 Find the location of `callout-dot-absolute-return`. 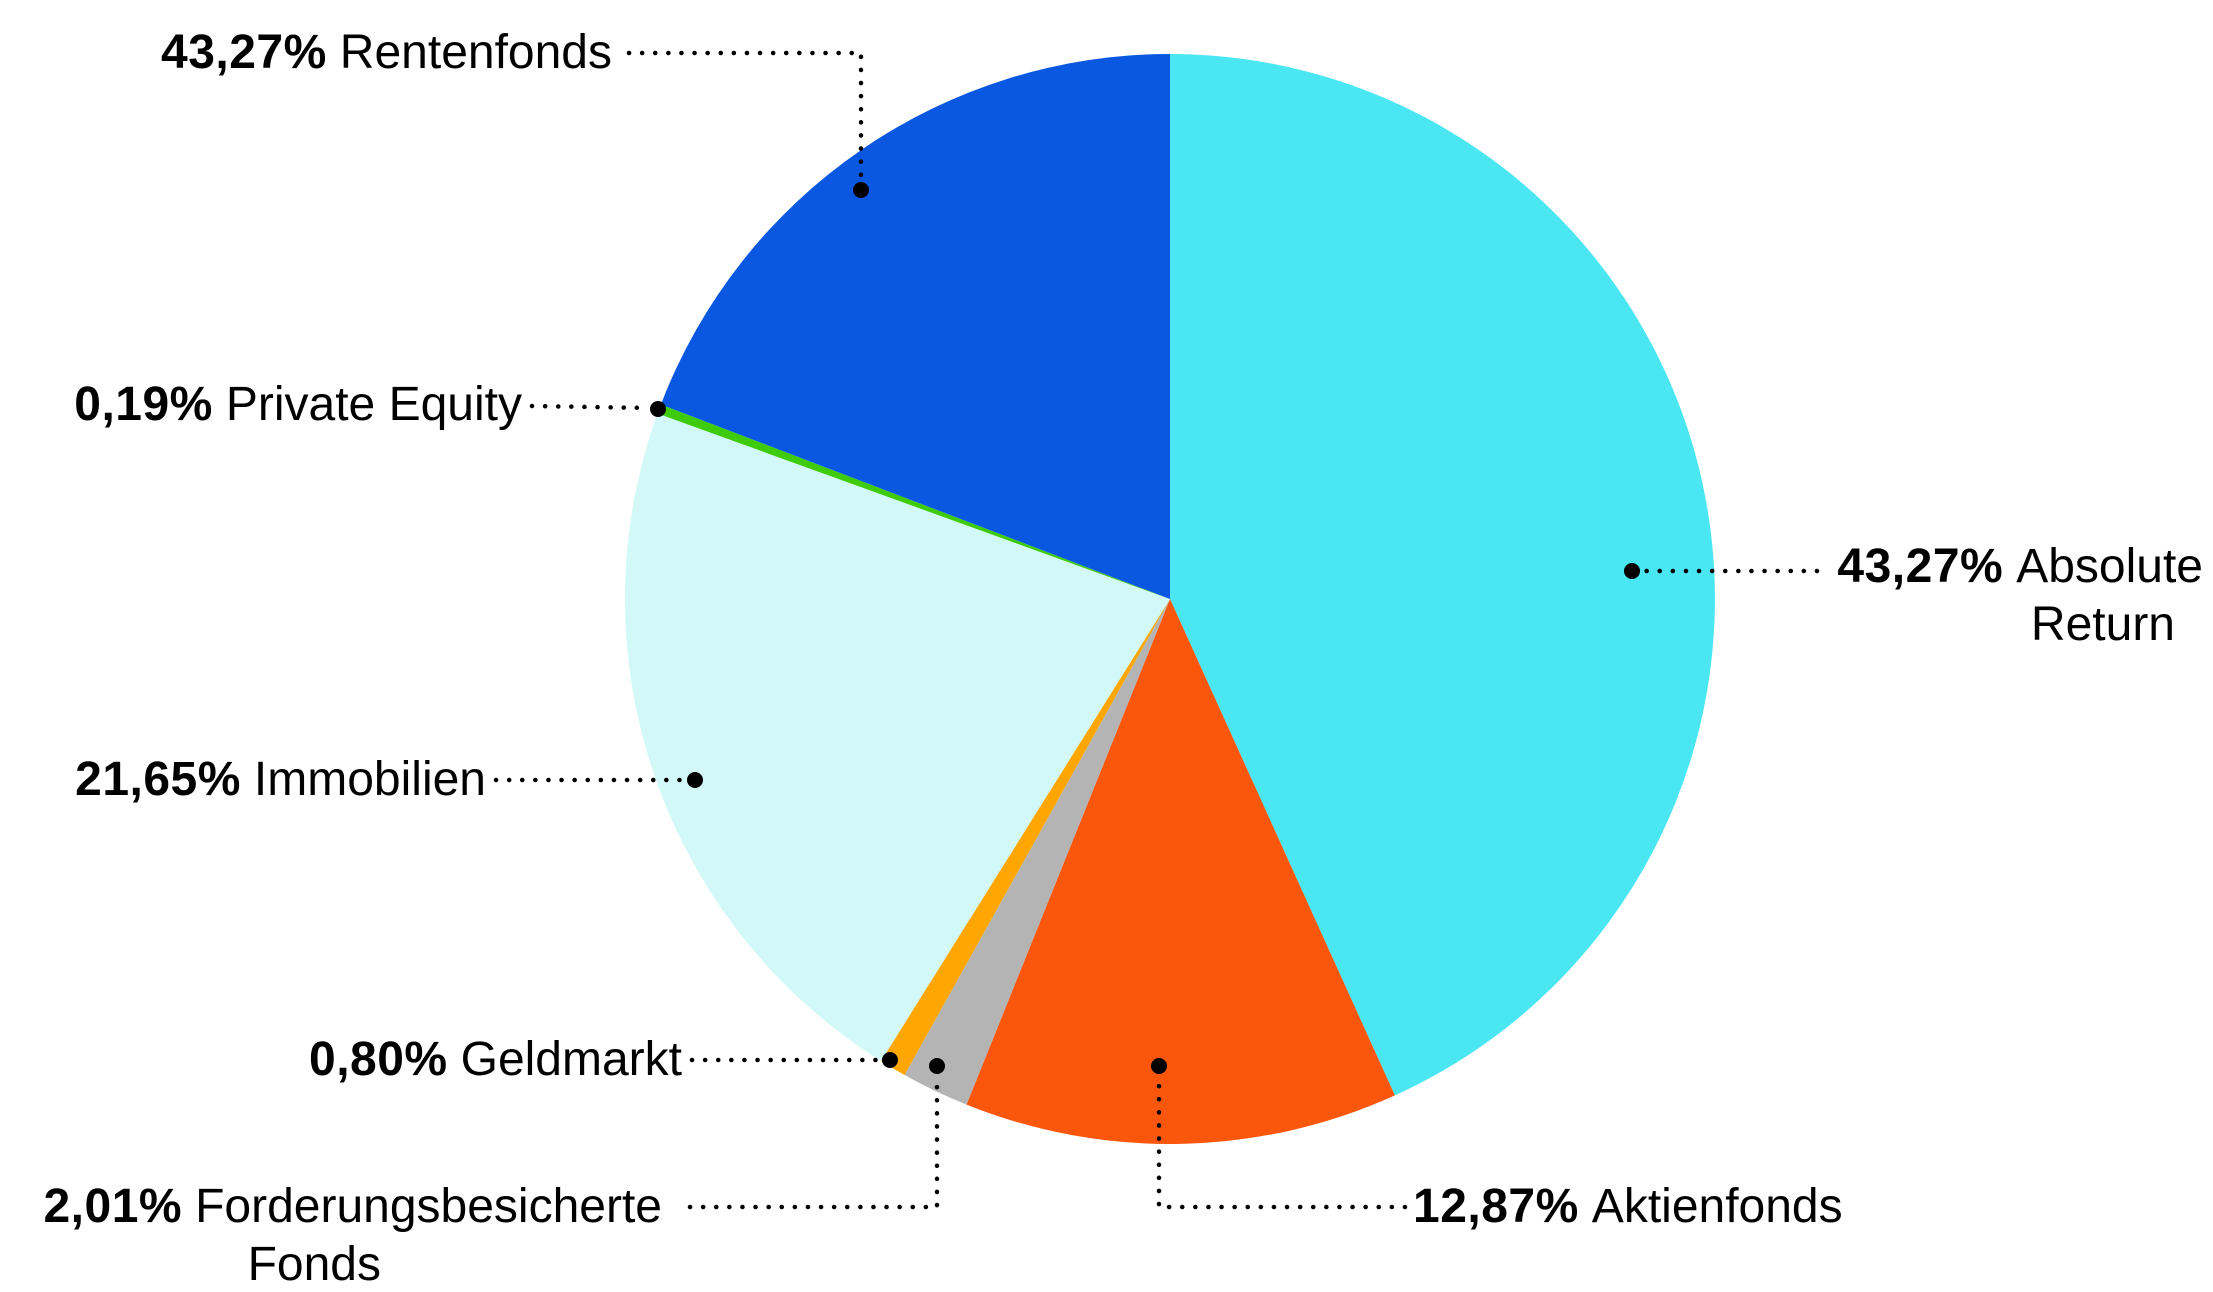

callout-dot-absolute-return is located at coordinates (1632, 571).